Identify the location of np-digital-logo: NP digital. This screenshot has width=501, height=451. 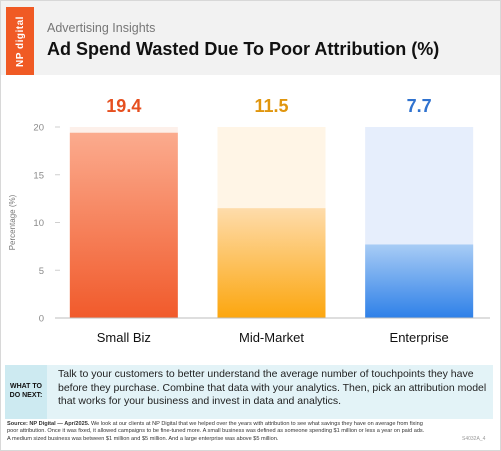
(20, 41).